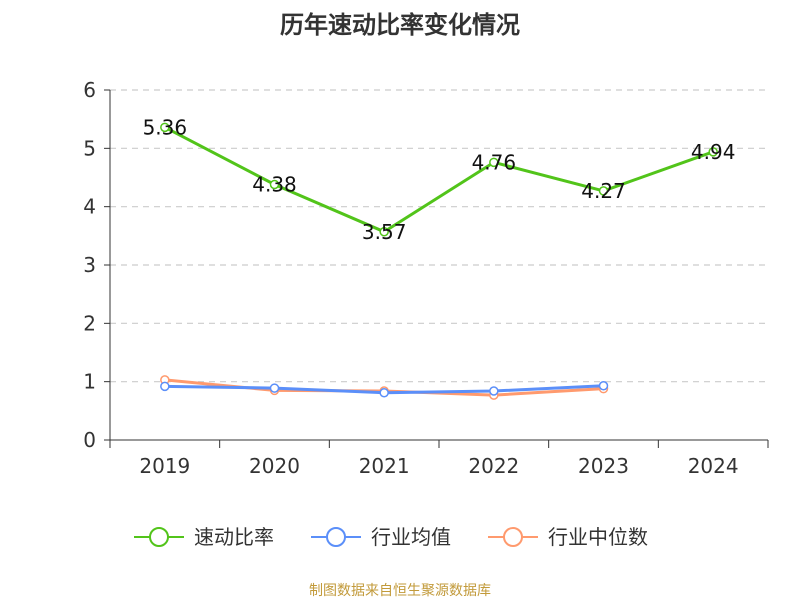 This screenshot has height=604, width=800. Describe the element at coordinates (493, 466) in the screenshot. I see `x-tick-label: 2022` at that location.